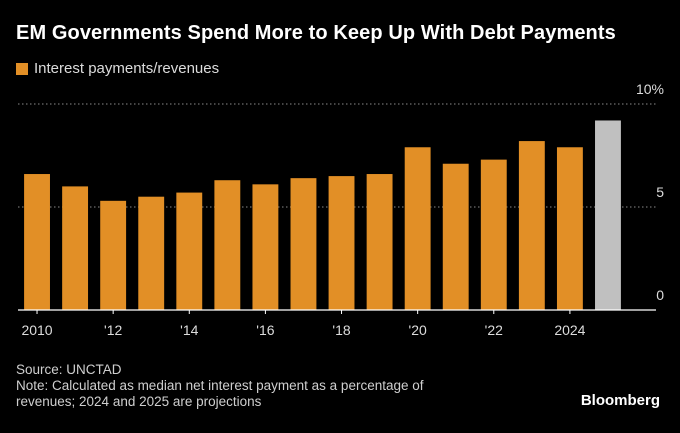 The image size is (680, 433). I want to click on bloomberg-logo: Bloomberg, so click(620, 400).